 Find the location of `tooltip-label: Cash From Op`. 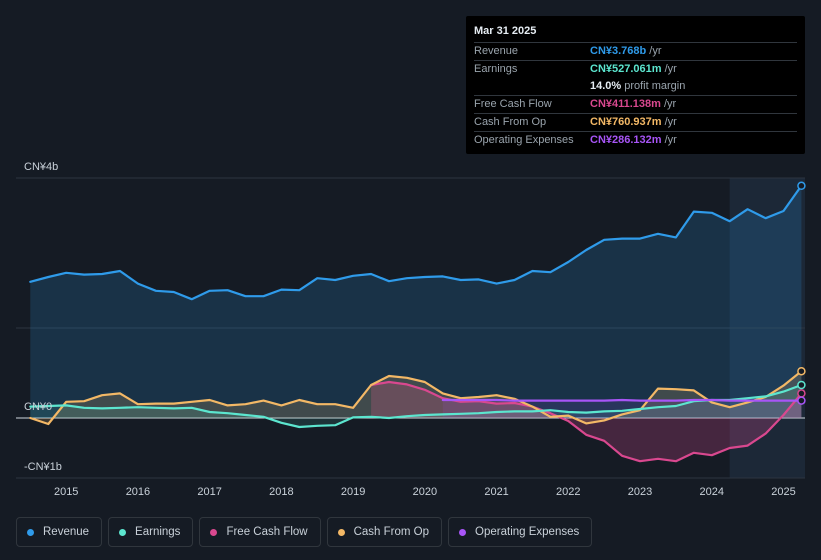

tooltip-label: Cash From Op is located at coordinates (510, 122).